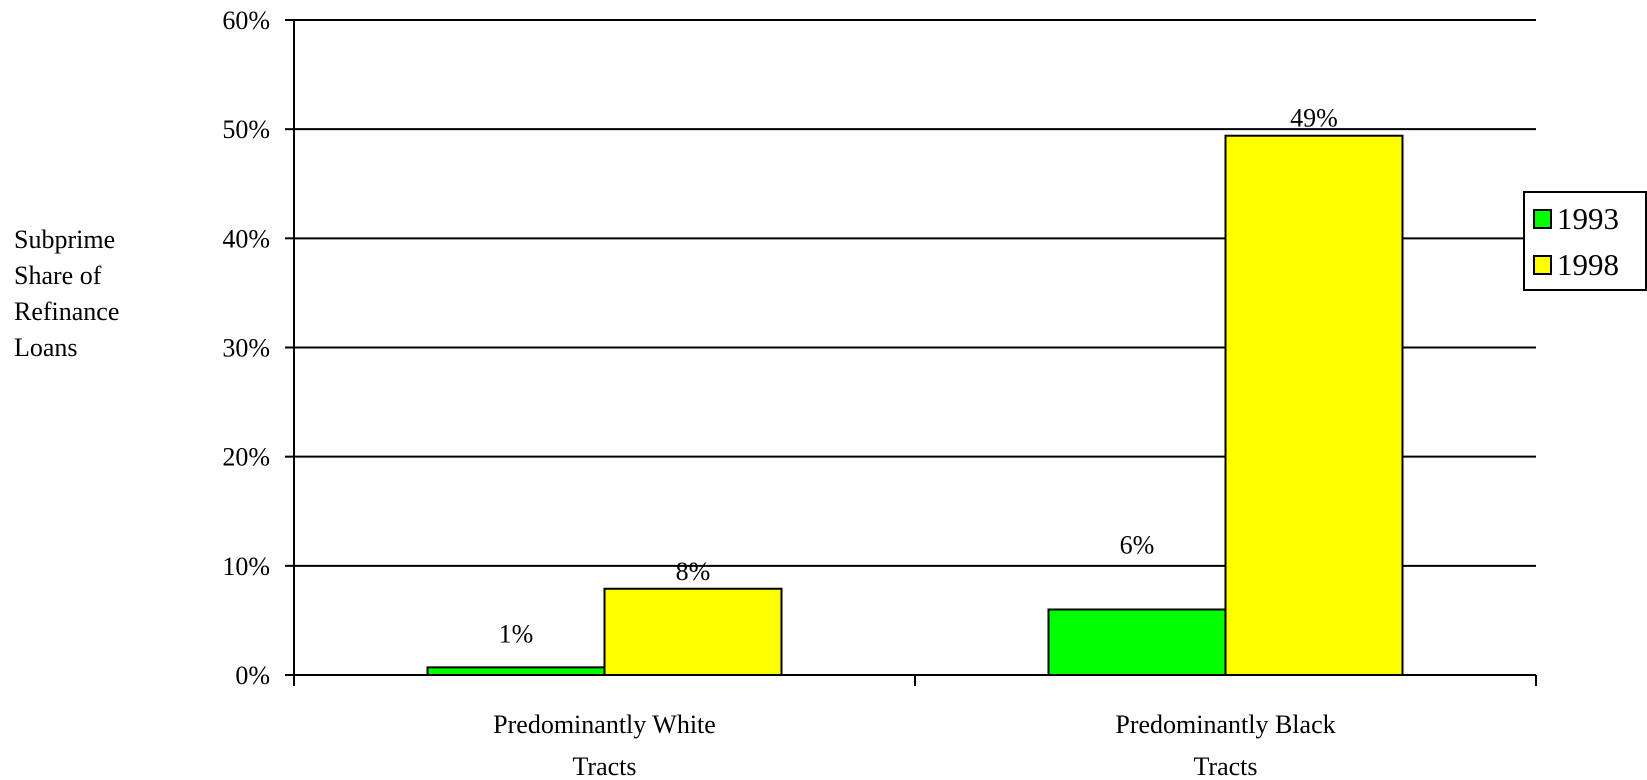 This screenshot has height=780, width=1647. Describe the element at coordinates (58, 275) in the screenshot. I see `y-axis-title-line: Share of` at that location.